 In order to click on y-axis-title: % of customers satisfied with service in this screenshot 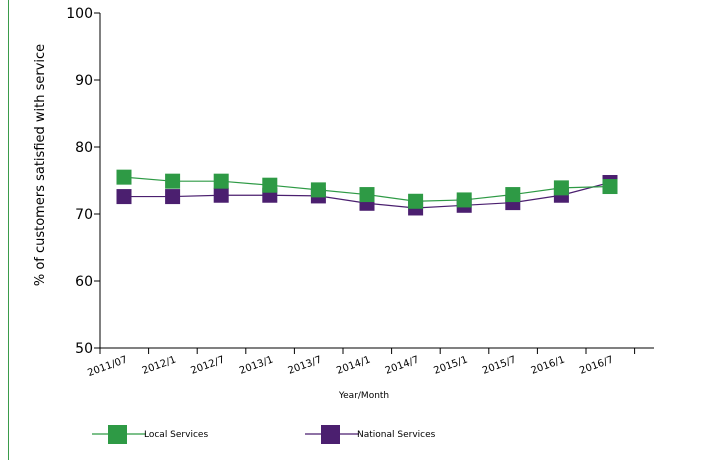, I will do `click(40, 165)`.